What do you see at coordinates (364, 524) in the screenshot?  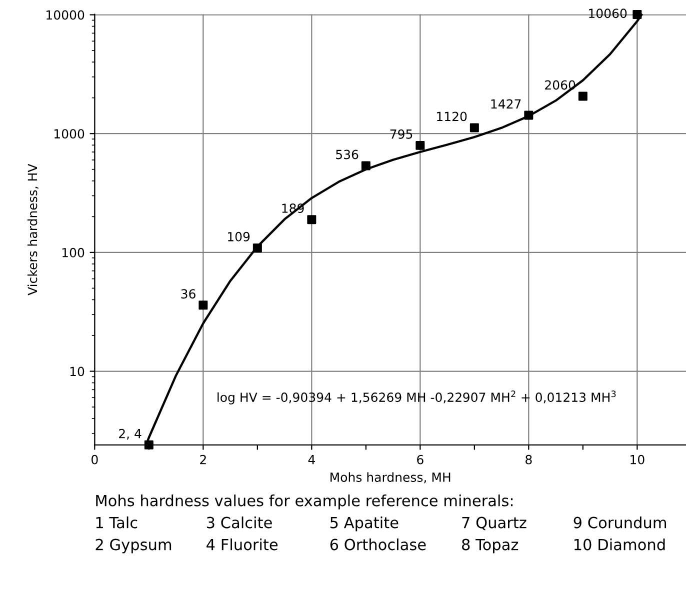 I see `text: 5 Apatite` at bounding box center [364, 524].